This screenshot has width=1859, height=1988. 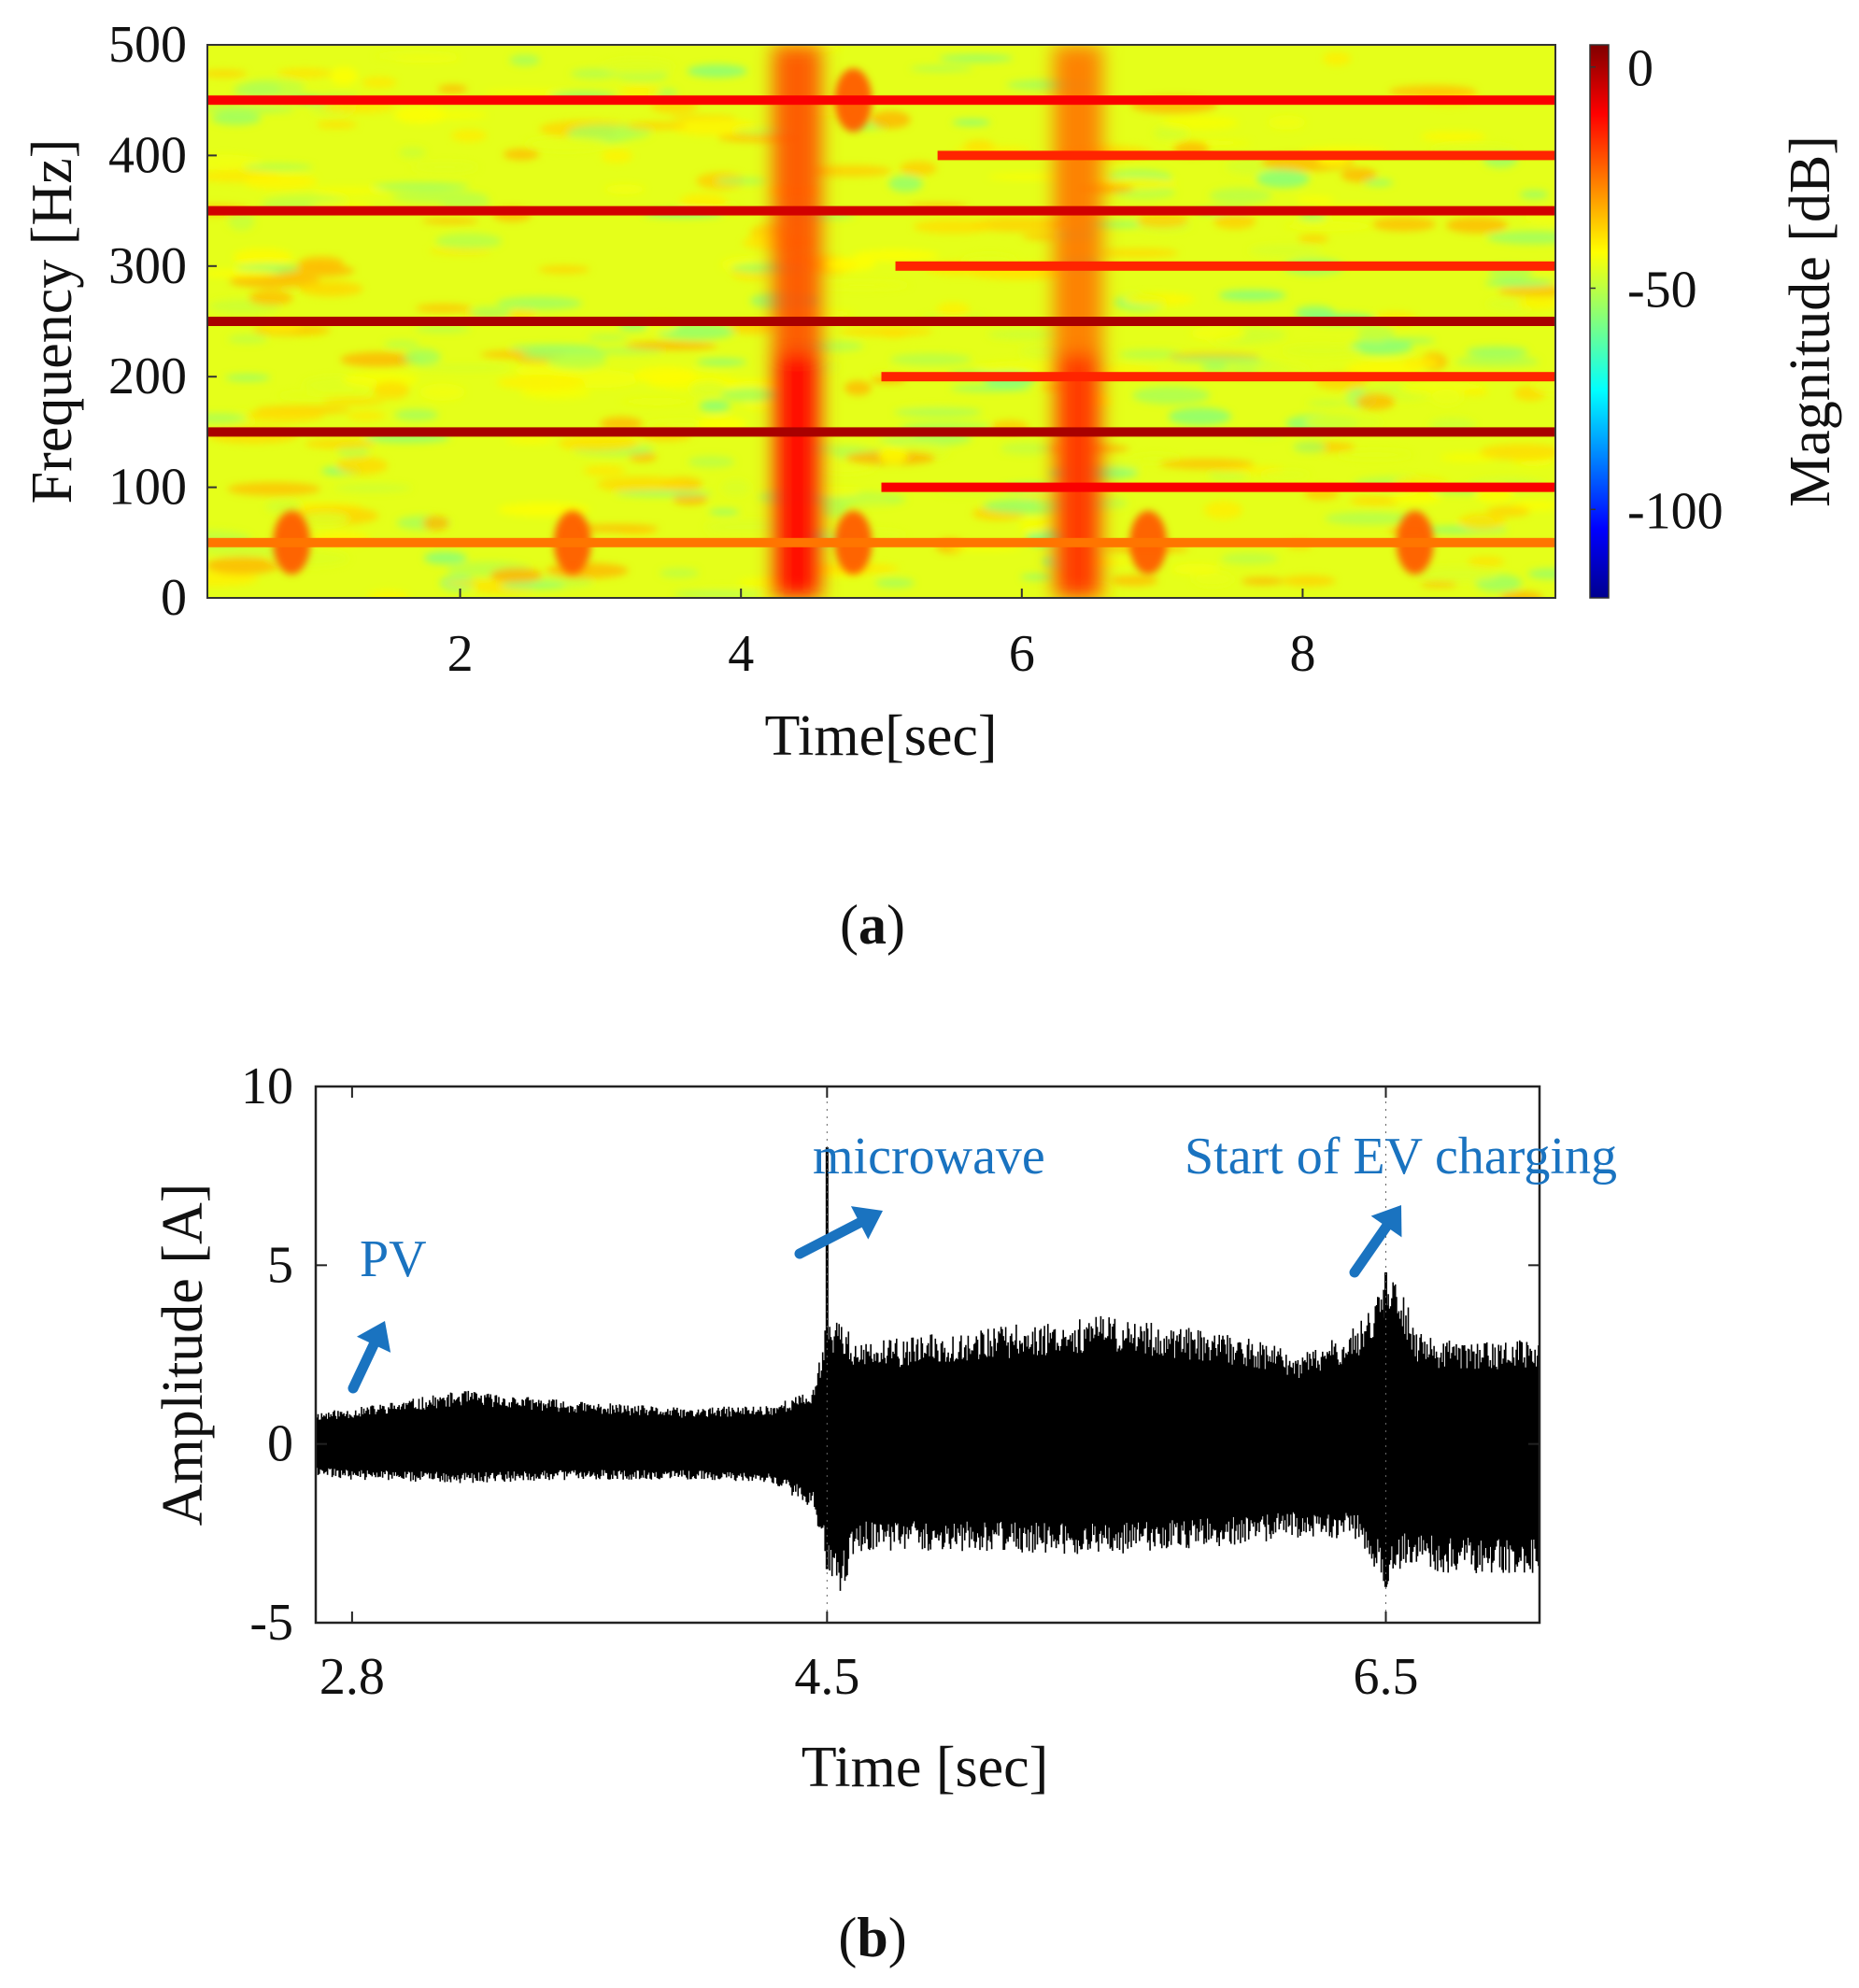 What do you see at coordinates (925, 1767) in the screenshot?
I see `amplitude-x-label: Time [sec]` at bounding box center [925, 1767].